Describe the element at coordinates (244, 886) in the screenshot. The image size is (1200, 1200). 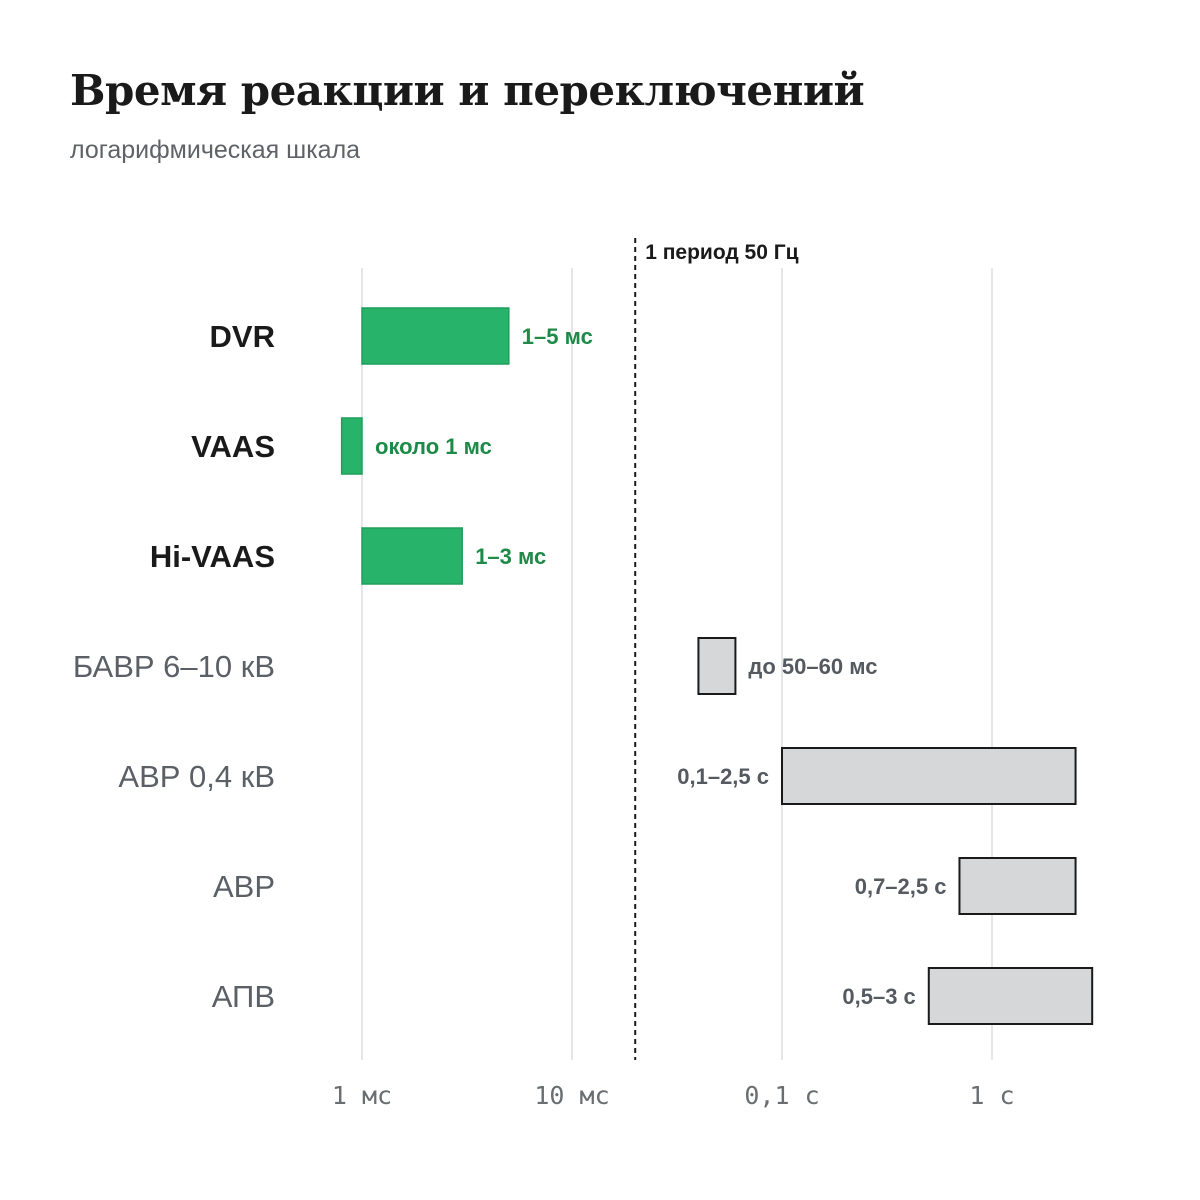
I see `category-label: АВР` at that location.